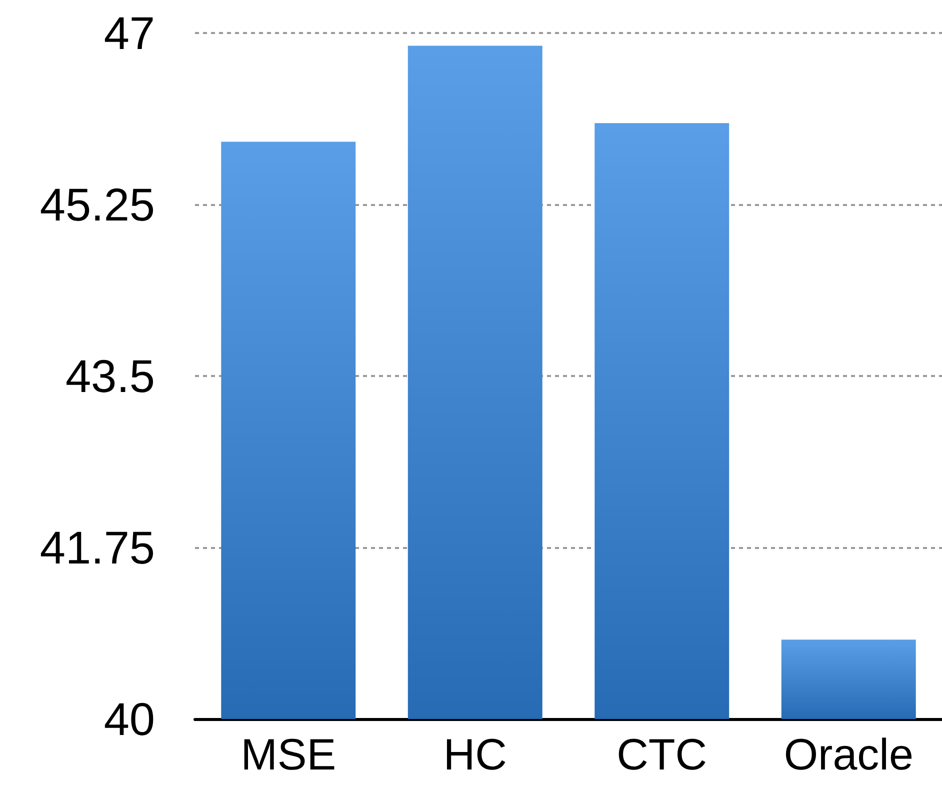 The image size is (942, 796). I want to click on y-tick-label: 40, so click(129, 719).